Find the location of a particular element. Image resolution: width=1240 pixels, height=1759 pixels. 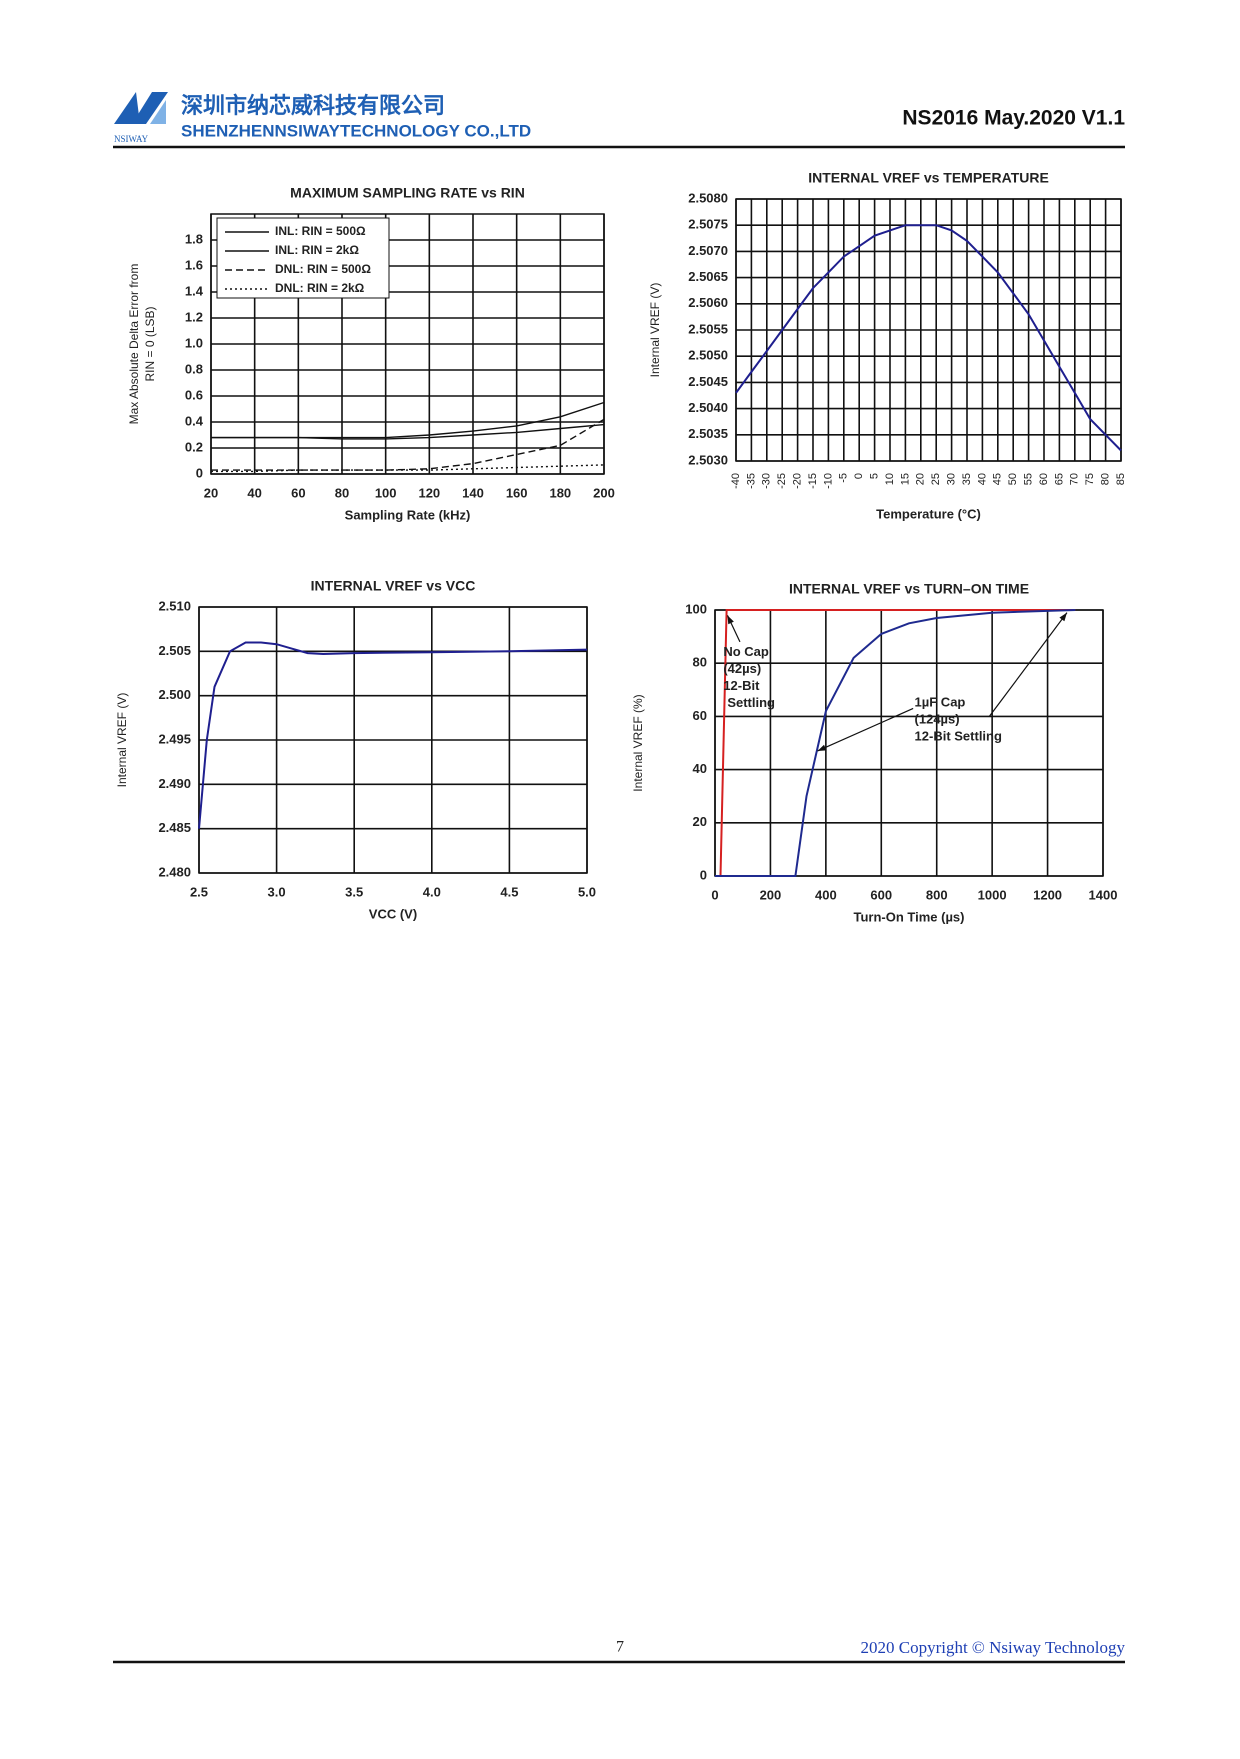

y-tick-label: 2.5030 is located at coordinates (708, 459).